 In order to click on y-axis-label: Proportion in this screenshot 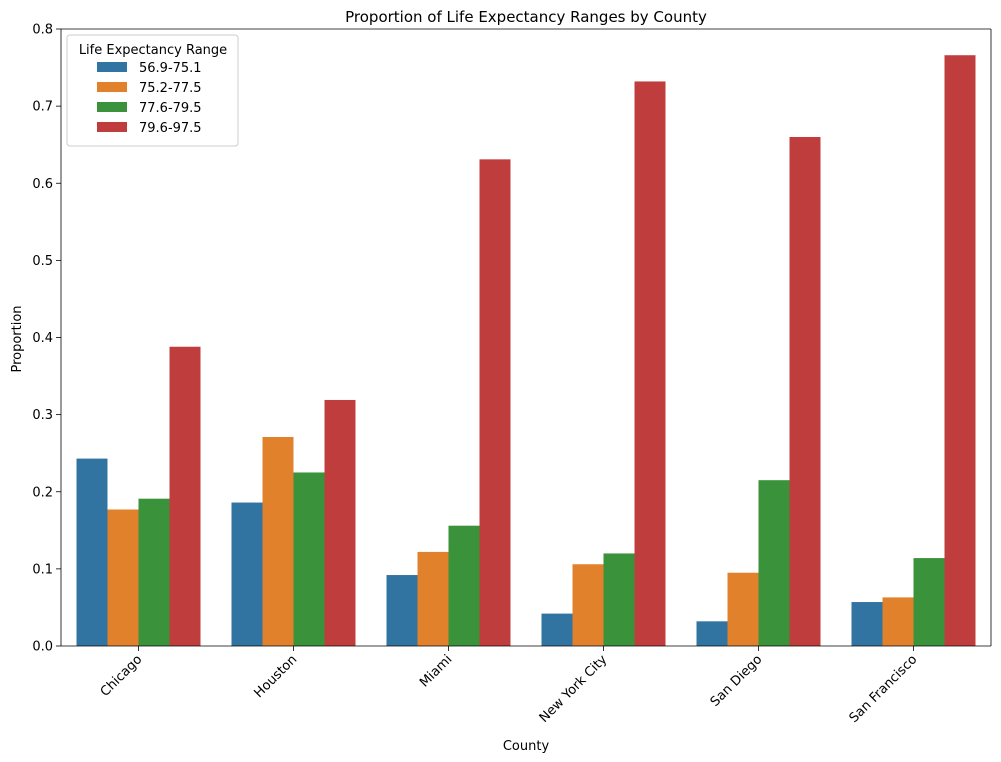, I will do `click(17, 338)`.